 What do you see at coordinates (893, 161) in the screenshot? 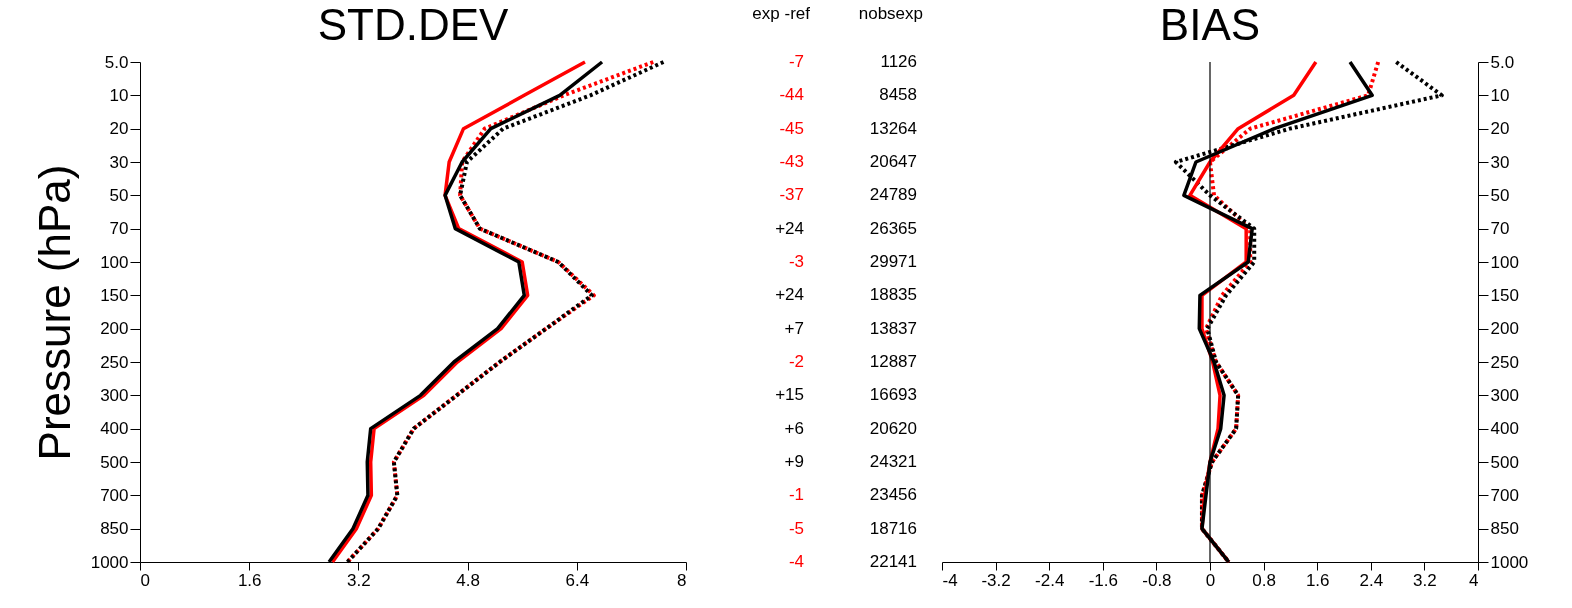
I see `text: 20647` at bounding box center [893, 161].